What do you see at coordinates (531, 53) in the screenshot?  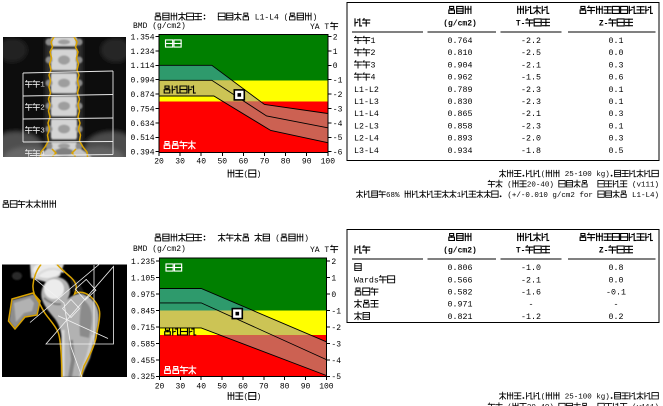 I see `svg-text: -2.5` at bounding box center [531, 53].